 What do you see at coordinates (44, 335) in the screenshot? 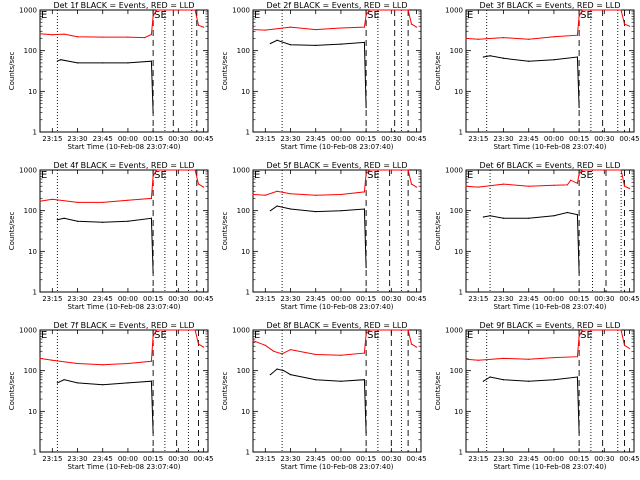
I see `corner-label-e: E` at bounding box center [44, 335].